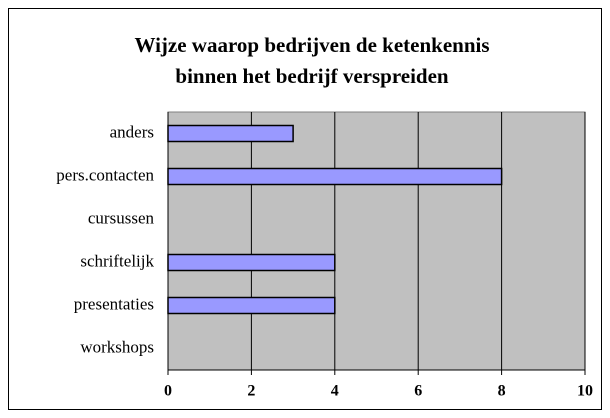 The width and height of the screenshot is (610, 418). Describe the element at coordinates (168, 391) in the screenshot. I see `x-tick-label: 0` at that location.